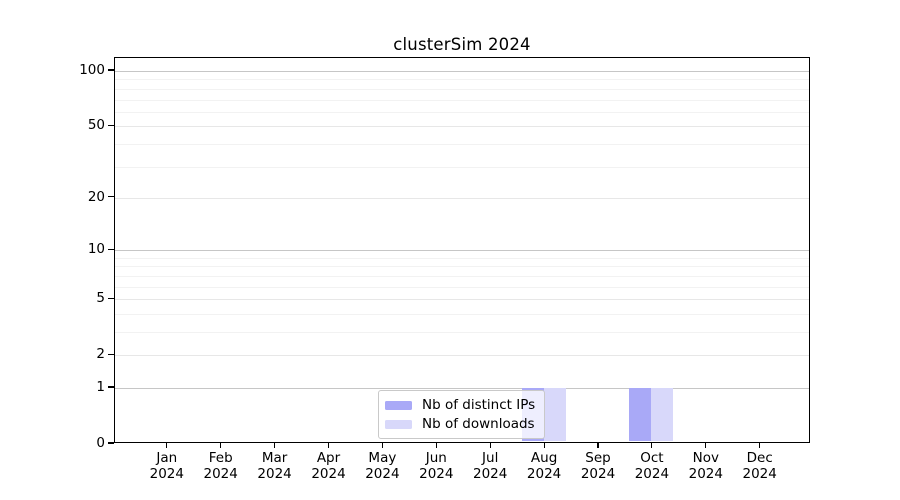 This screenshot has height=500, width=900. Describe the element at coordinates (598, 466) in the screenshot. I see `x-tick-label-sep-2024: Sep 2024` at that location.